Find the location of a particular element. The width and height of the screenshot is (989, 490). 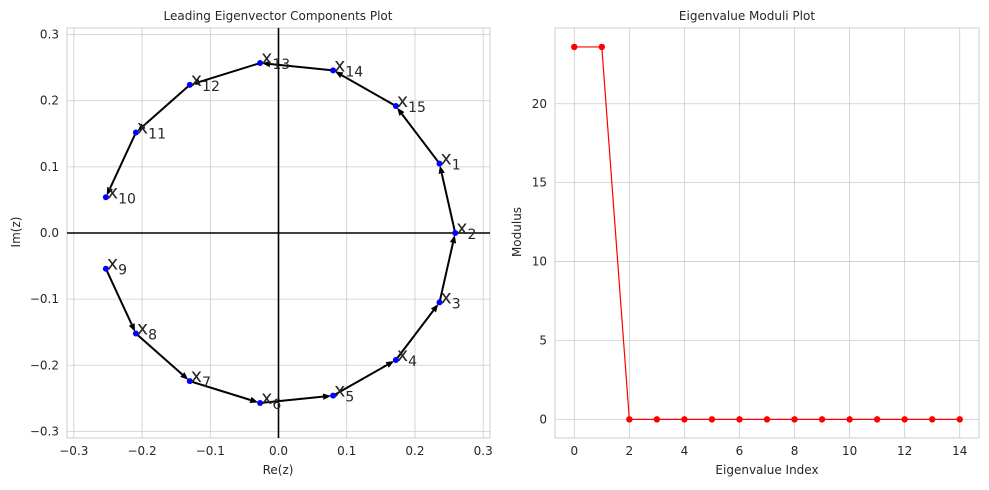

x-axis-label: Re(z) is located at coordinates (278, 470).